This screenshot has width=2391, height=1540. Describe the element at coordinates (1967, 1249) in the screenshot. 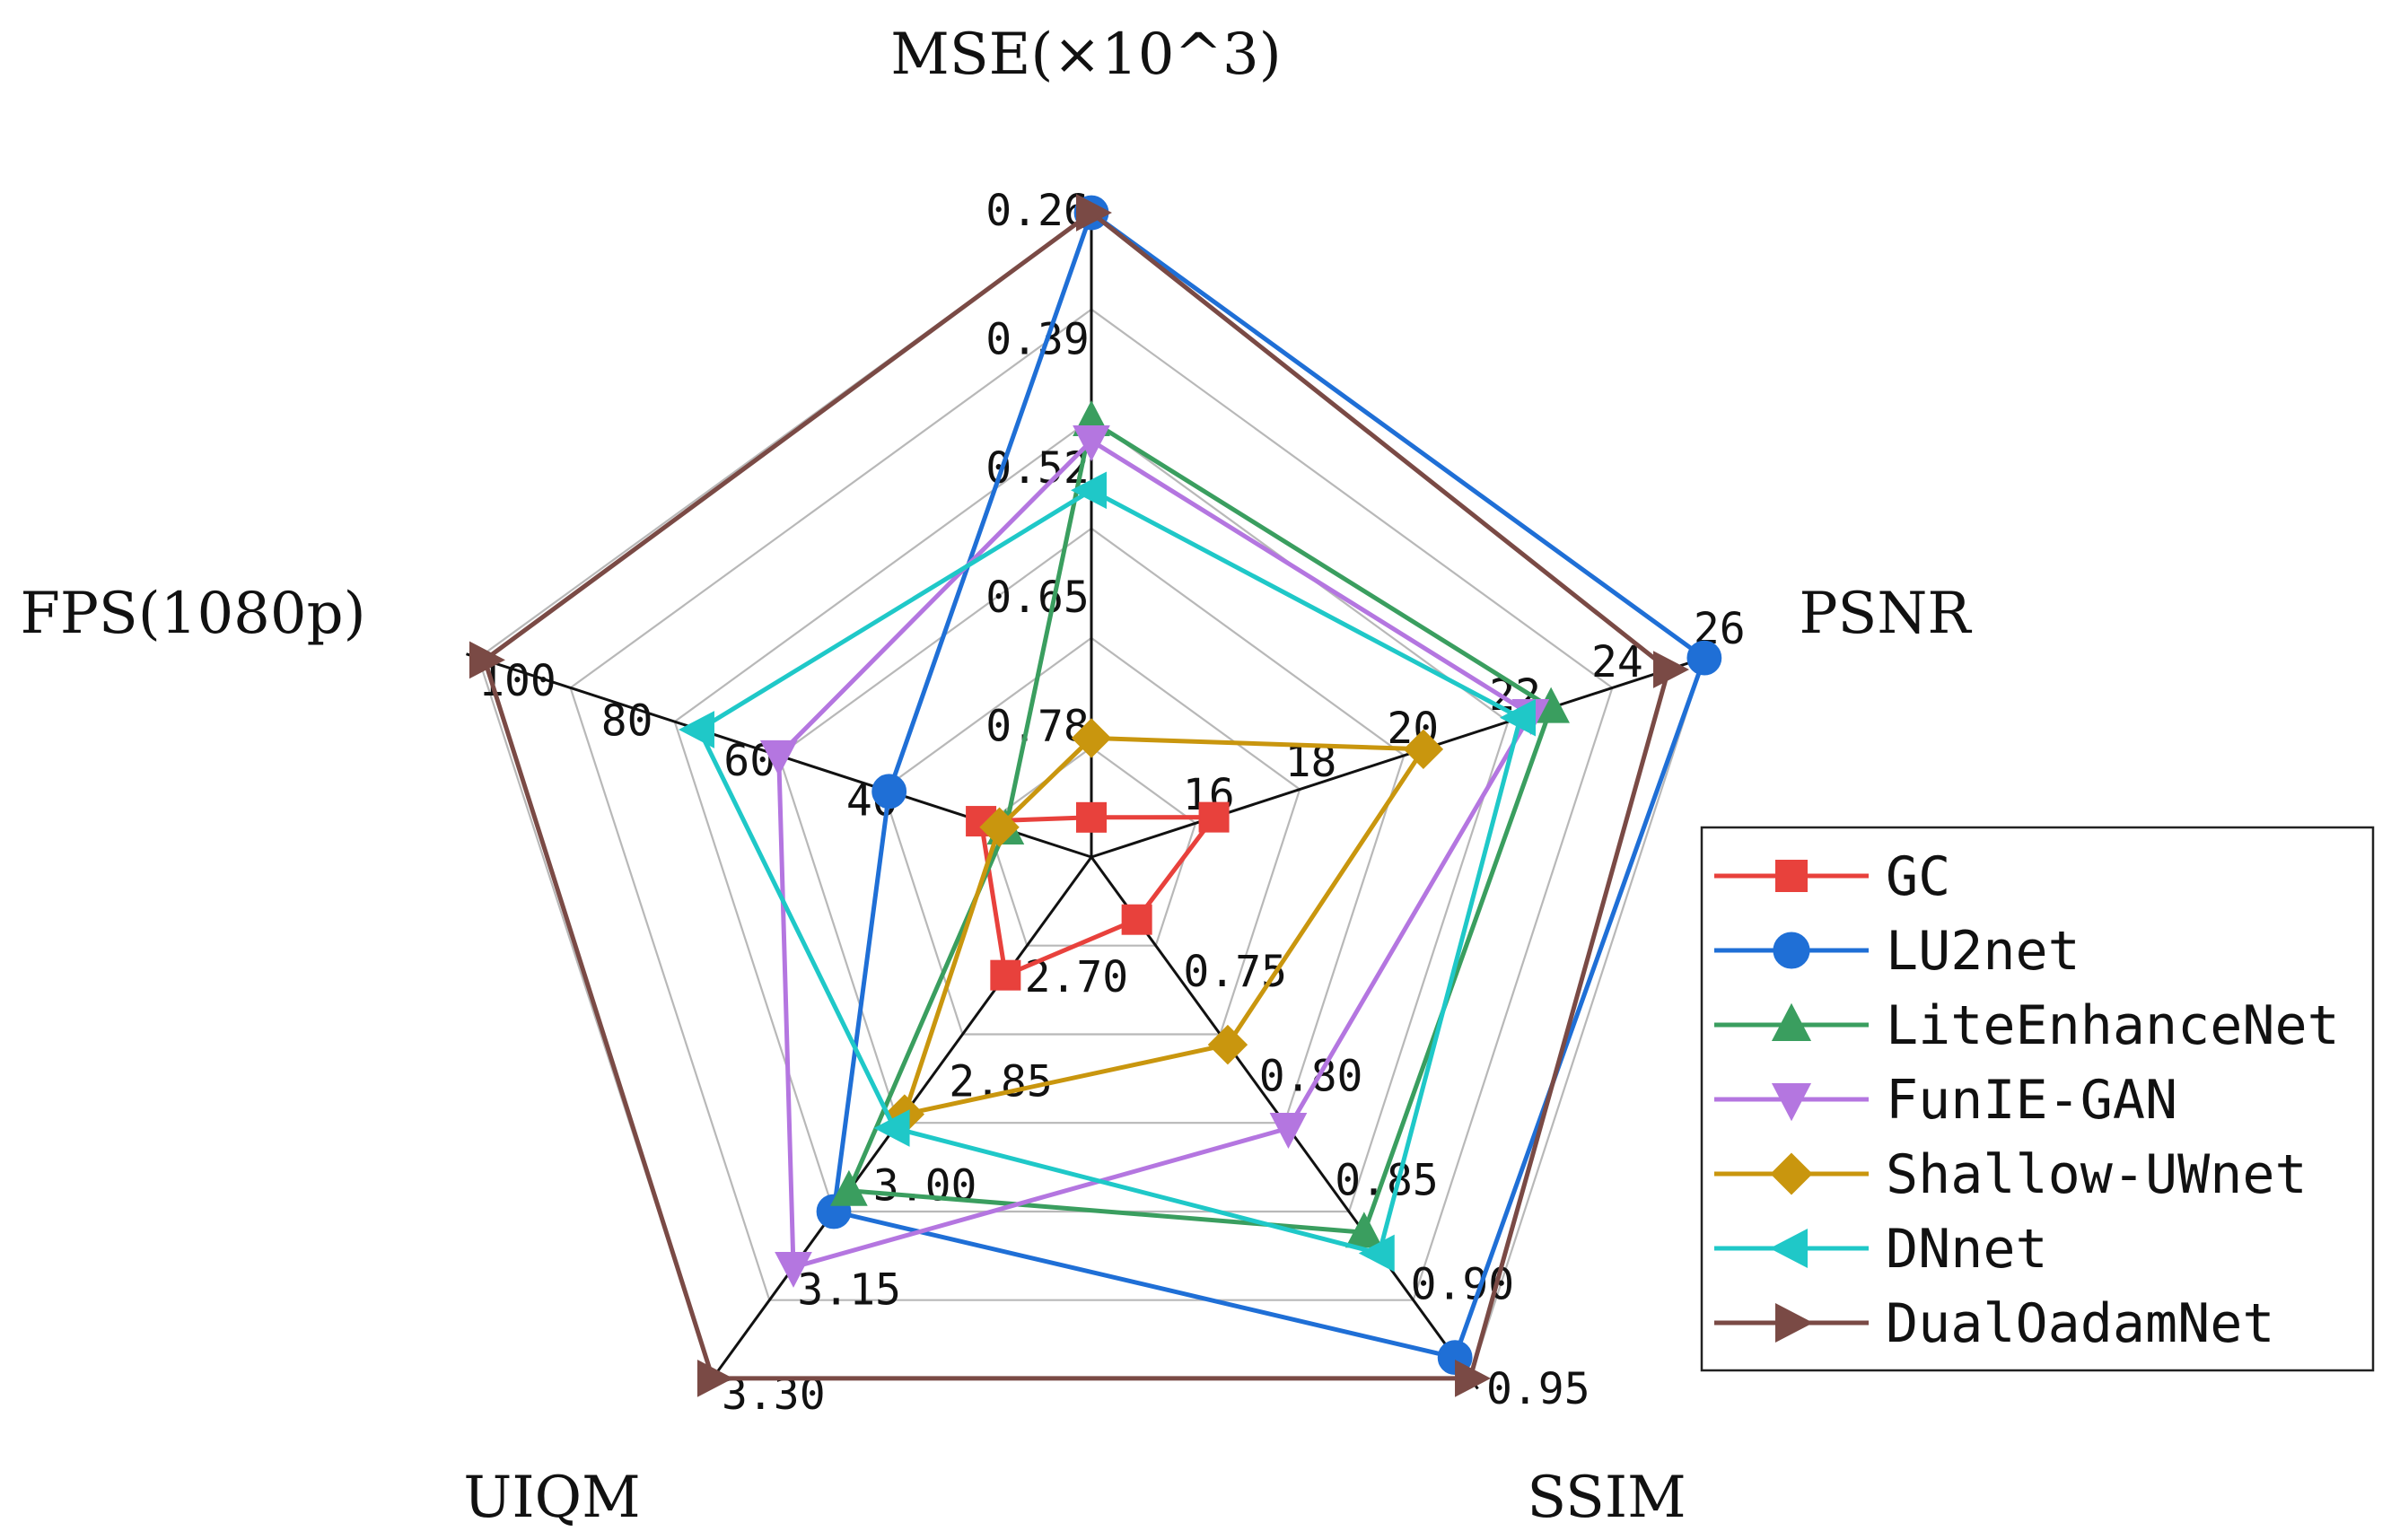

I see `legend-label-dnnet: DNnet` at that location.